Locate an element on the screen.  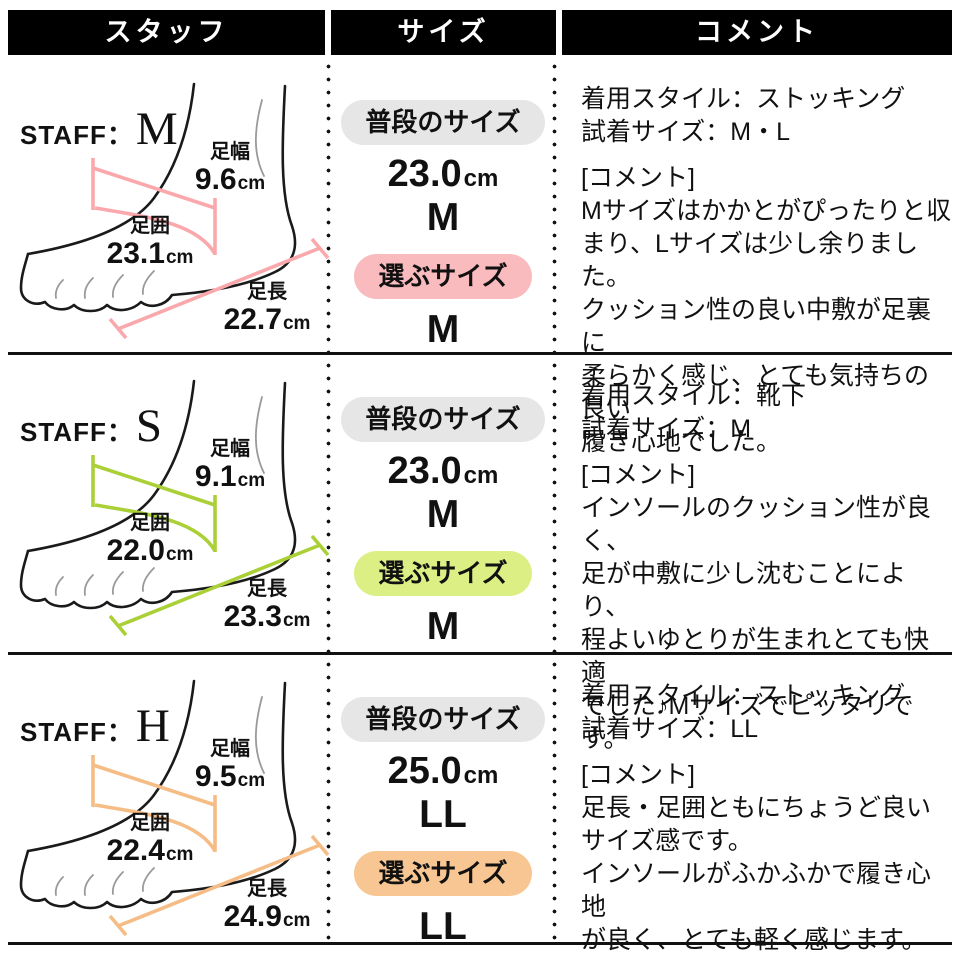
foot-length-value: 23.3 is located at coordinates (252, 616).